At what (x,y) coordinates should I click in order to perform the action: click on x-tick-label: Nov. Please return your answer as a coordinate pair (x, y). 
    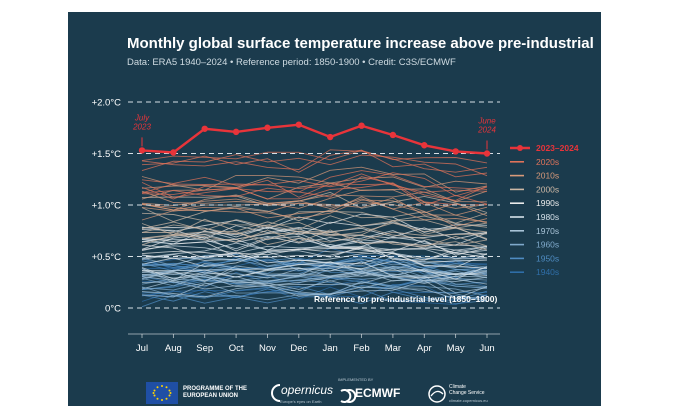
    Looking at the image, I should click on (267, 348).